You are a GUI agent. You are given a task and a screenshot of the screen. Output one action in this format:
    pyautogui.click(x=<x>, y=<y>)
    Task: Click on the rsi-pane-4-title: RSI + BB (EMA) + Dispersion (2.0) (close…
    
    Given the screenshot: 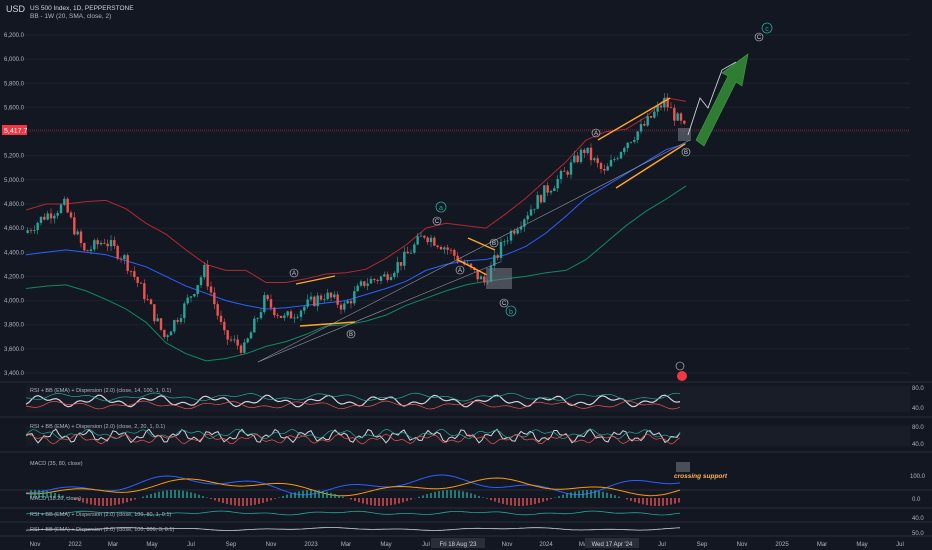 What is the action you would take?
    pyautogui.click(x=102, y=530)
    